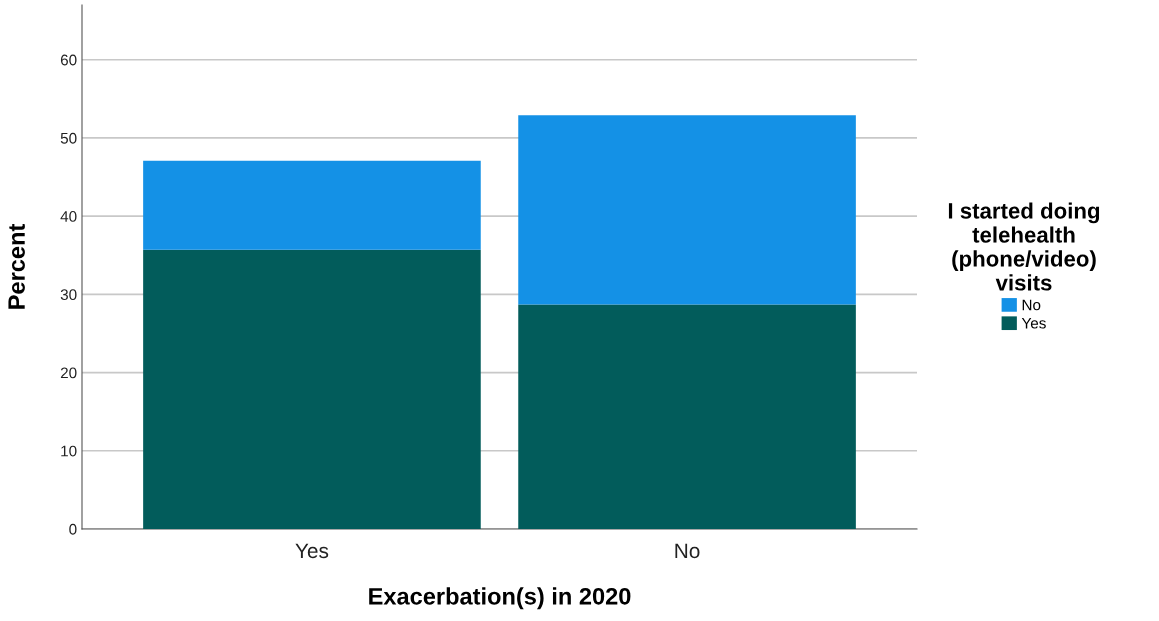 This screenshot has height=621, width=1159. What do you see at coordinates (1024, 246) in the screenshot?
I see `legend-title: I started doing telehealth (phone/video) visits` at bounding box center [1024, 246].